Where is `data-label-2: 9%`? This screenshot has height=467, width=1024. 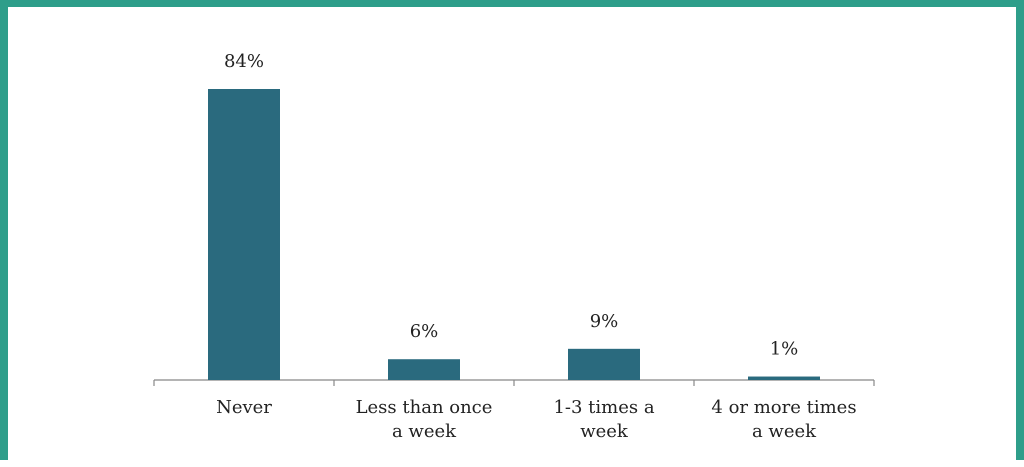
data-label-2: 9% is located at coordinates (604, 321).